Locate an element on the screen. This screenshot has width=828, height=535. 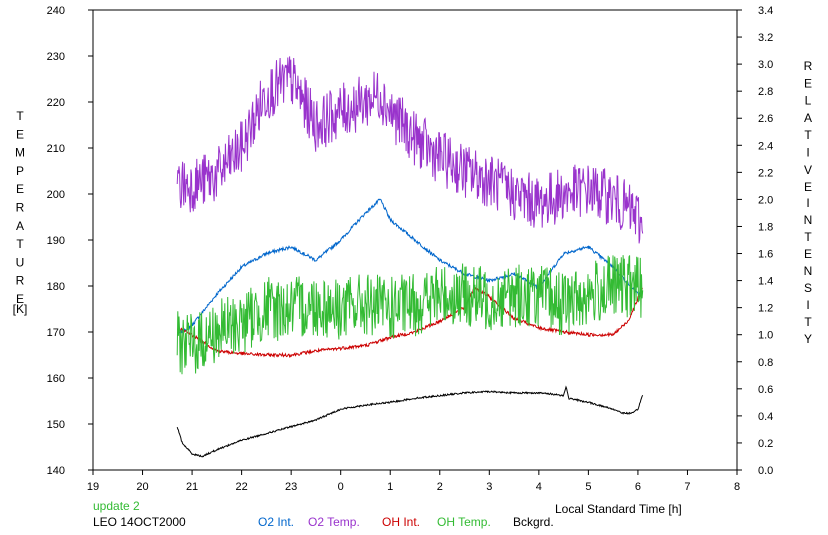
x-tick-label: 21 is located at coordinates (192, 487).